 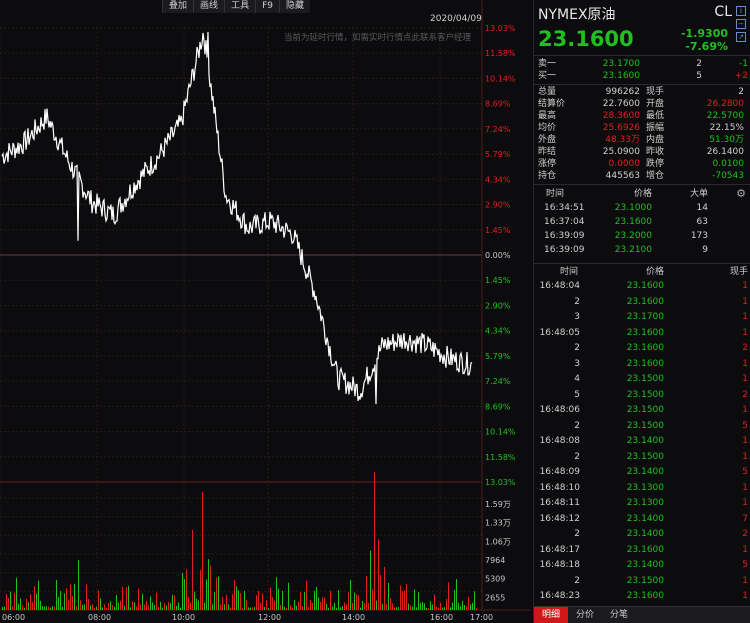 I want to click on stats-row: 外盘 48.33万 内盘 51.30万, so click(x=642, y=140).